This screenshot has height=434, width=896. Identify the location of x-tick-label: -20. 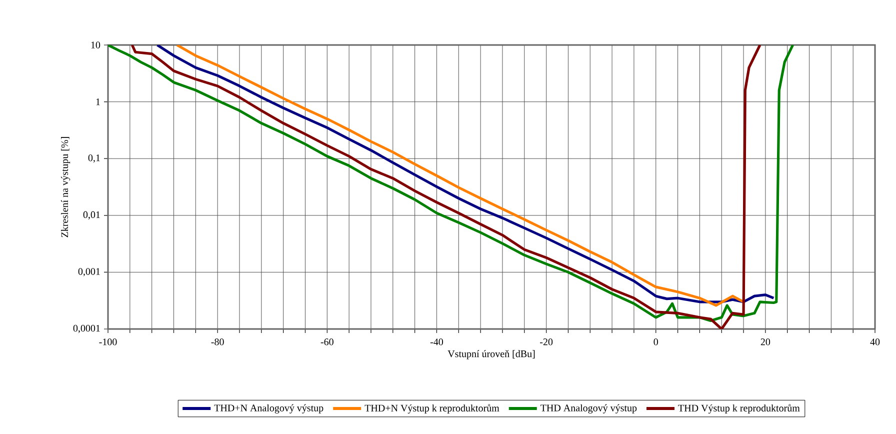
(546, 342).